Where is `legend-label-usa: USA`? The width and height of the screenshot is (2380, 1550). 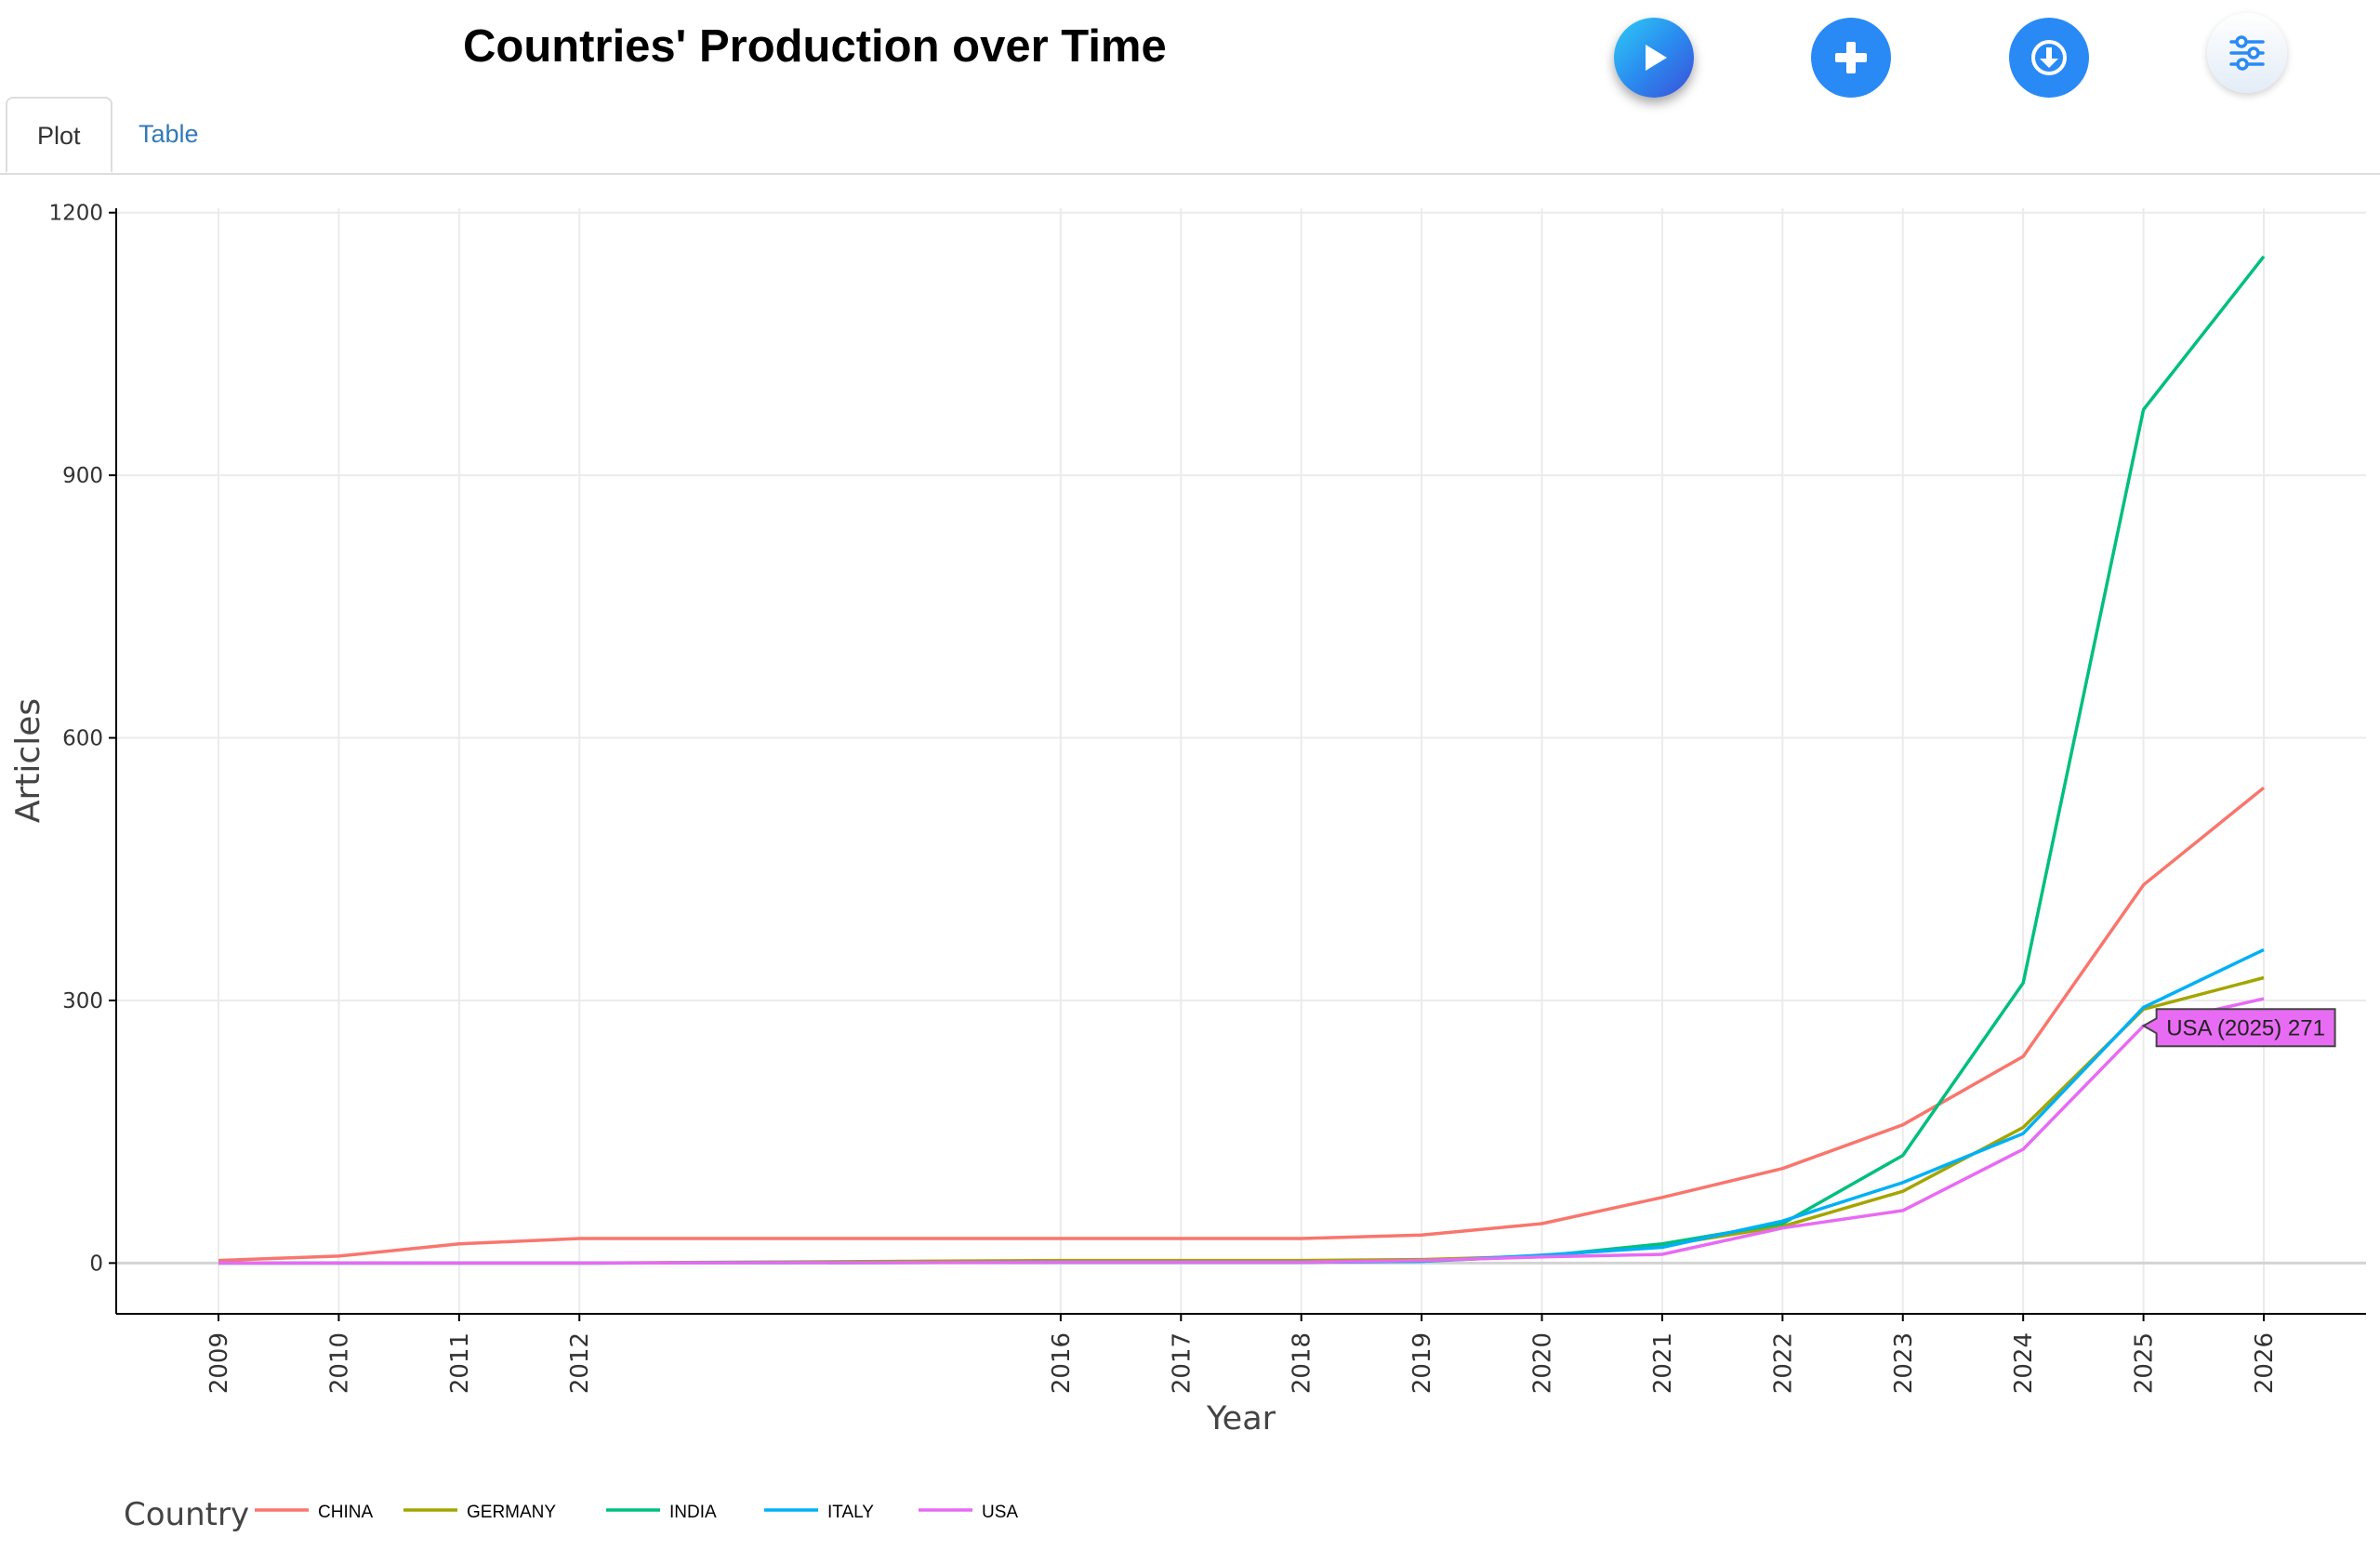
legend-label-usa: USA is located at coordinates (1000, 1512).